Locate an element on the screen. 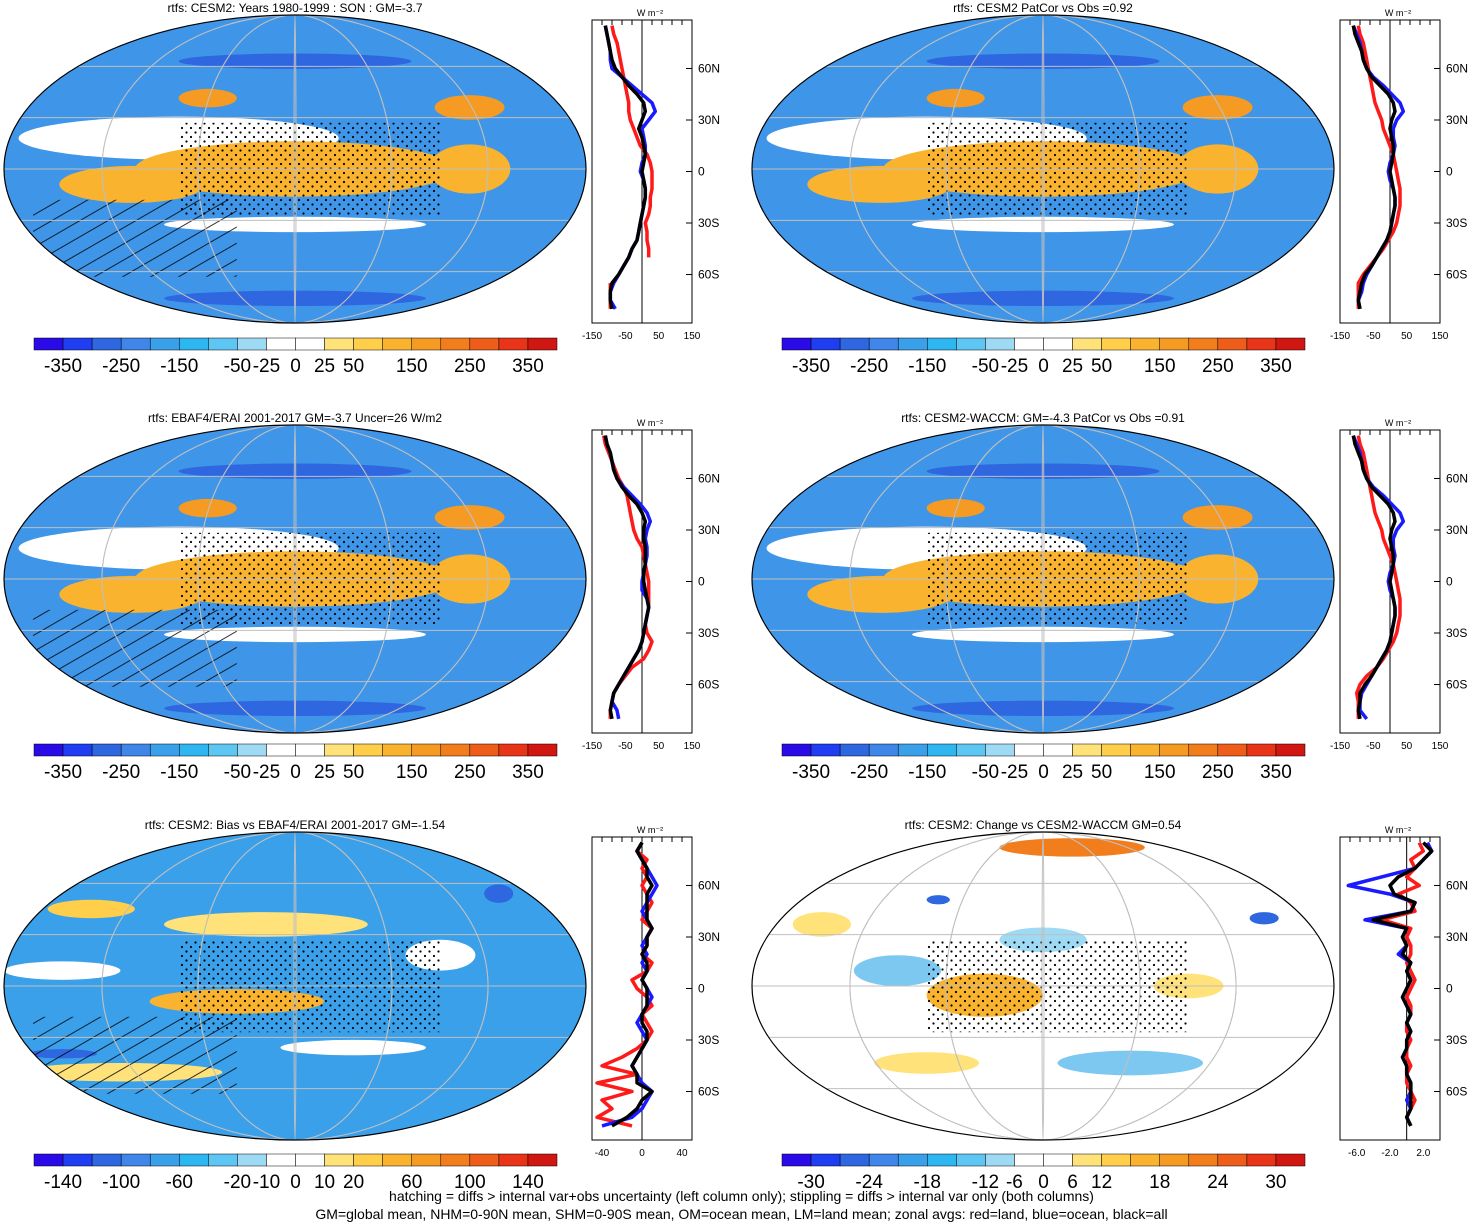 The width and height of the screenshot is (1483, 1222). zonal-xtick-label: -2.0 is located at coordinates (1390, 1153).